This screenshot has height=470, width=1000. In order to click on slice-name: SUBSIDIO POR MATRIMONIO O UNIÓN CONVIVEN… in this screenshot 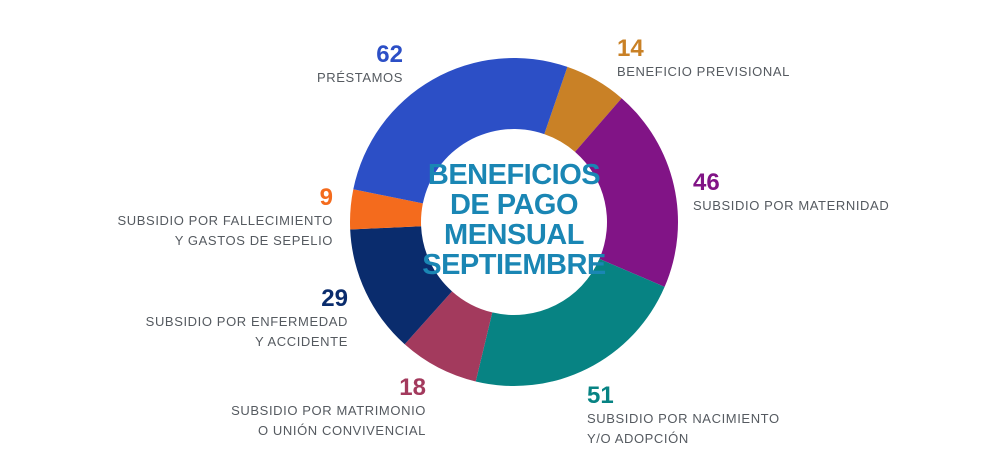, I will do `click(328, 420)`.